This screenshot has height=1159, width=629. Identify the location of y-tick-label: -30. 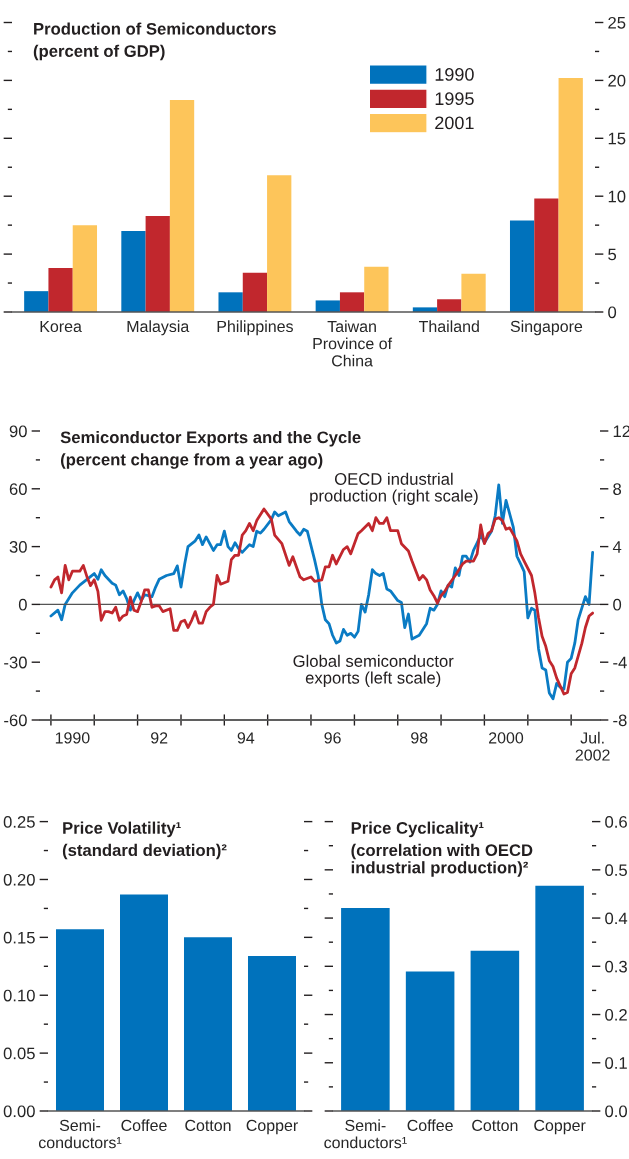
(15, 662).